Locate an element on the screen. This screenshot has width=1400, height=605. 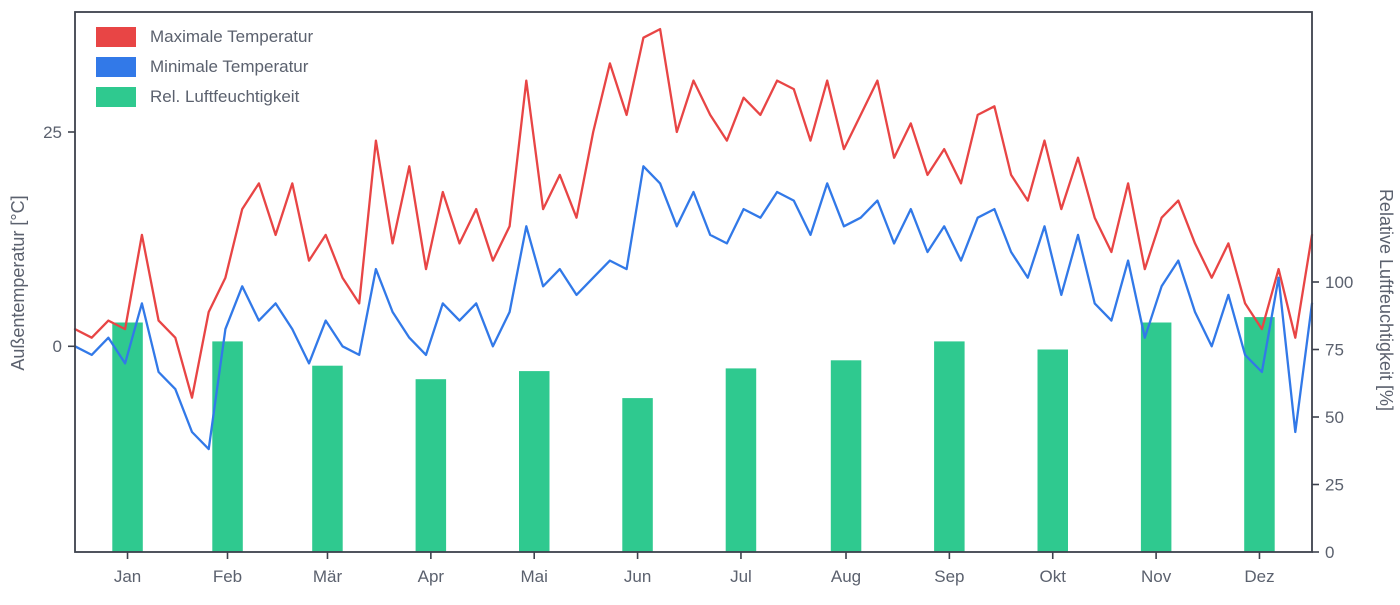
left-axis-title: Außentemperatur [°C] is located at coordinates (18, 282).